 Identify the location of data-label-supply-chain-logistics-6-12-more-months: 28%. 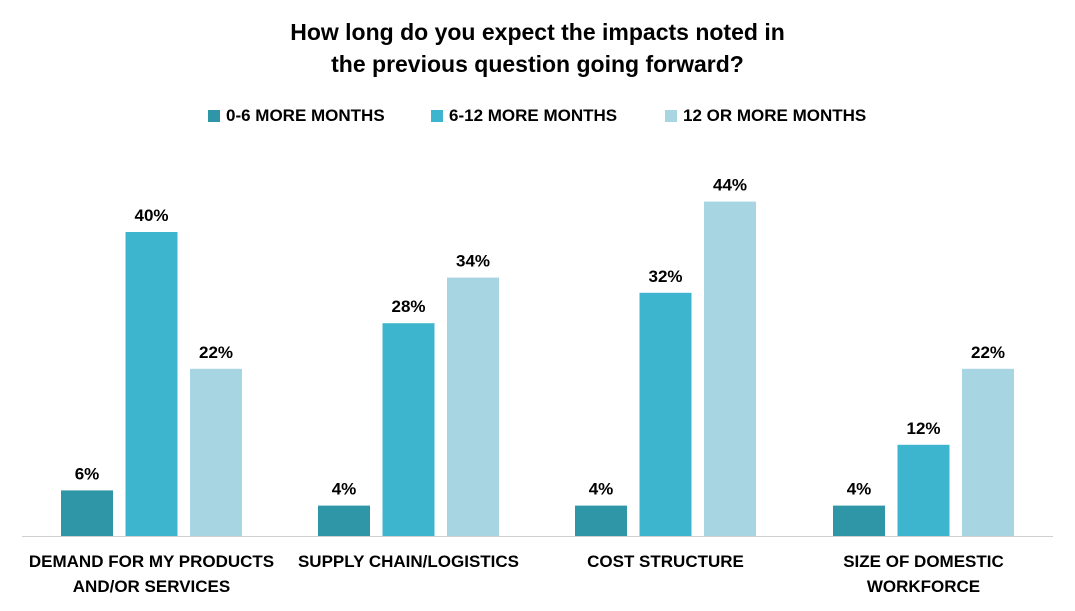
(408, 306).